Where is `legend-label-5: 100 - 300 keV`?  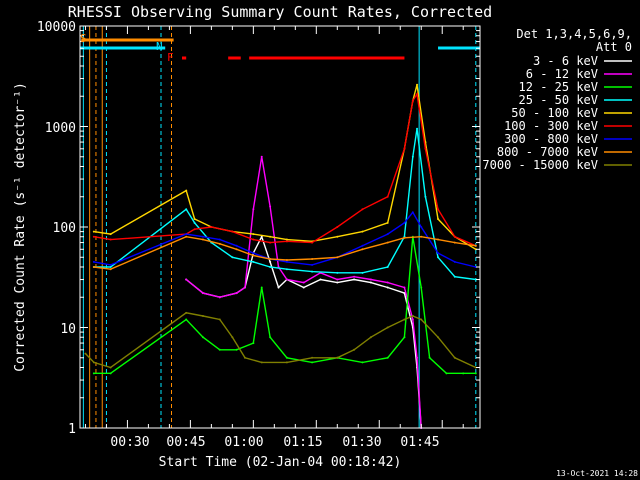
legend-label-5: 100 - 300 keV is located at coordinates (551, 126).